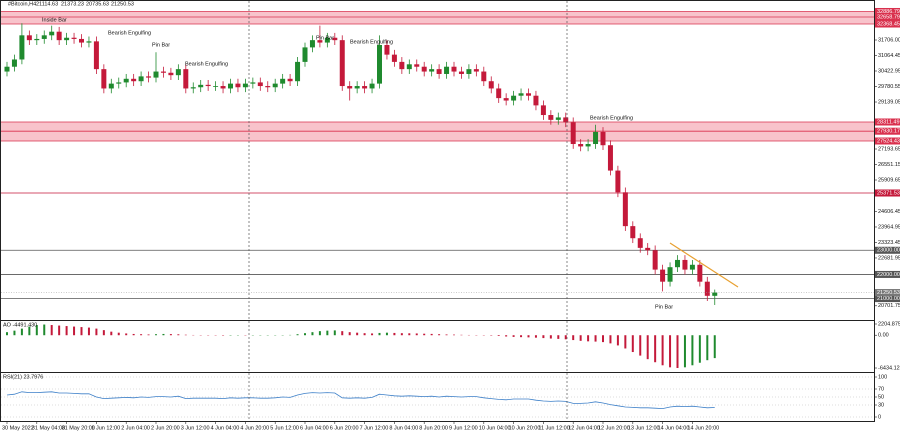 The width and height of the screenshot is (900, 433). Describe the element at coordinates (883, 336) in the screenshot. I see `y-tick-label: 0.00` at that location.